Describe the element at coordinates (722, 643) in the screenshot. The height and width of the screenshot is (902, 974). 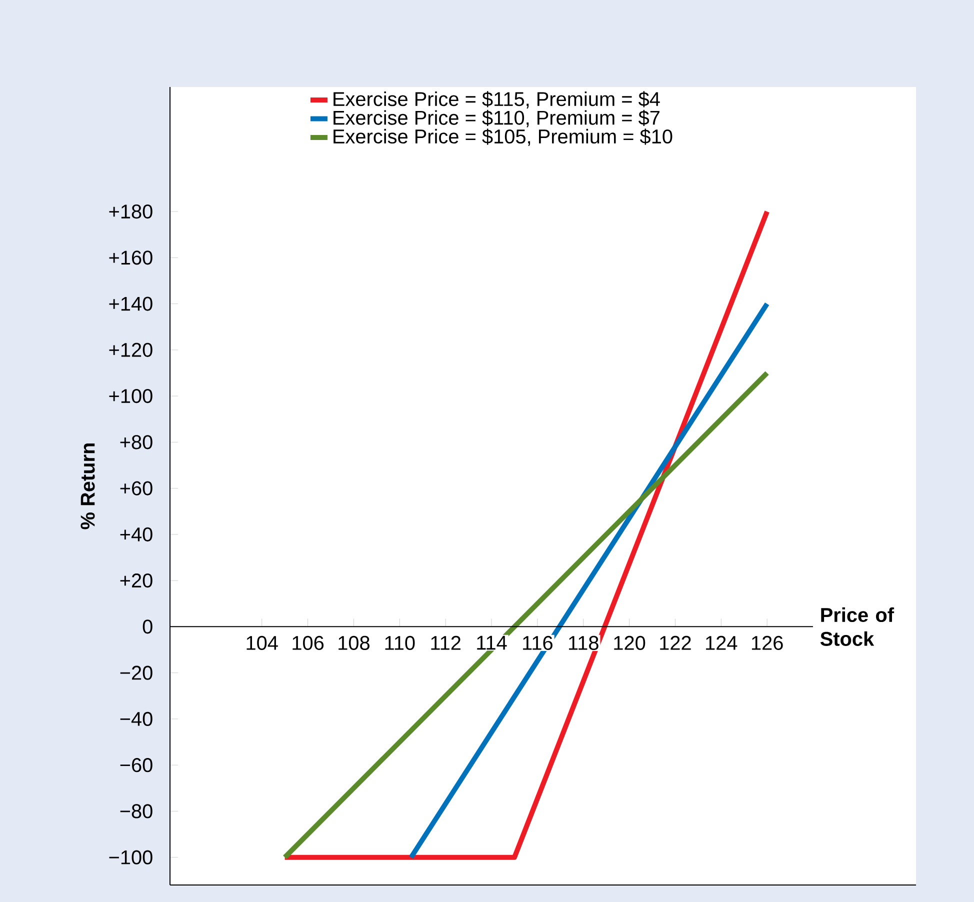
I see `x-tick-label: 124` at that location.